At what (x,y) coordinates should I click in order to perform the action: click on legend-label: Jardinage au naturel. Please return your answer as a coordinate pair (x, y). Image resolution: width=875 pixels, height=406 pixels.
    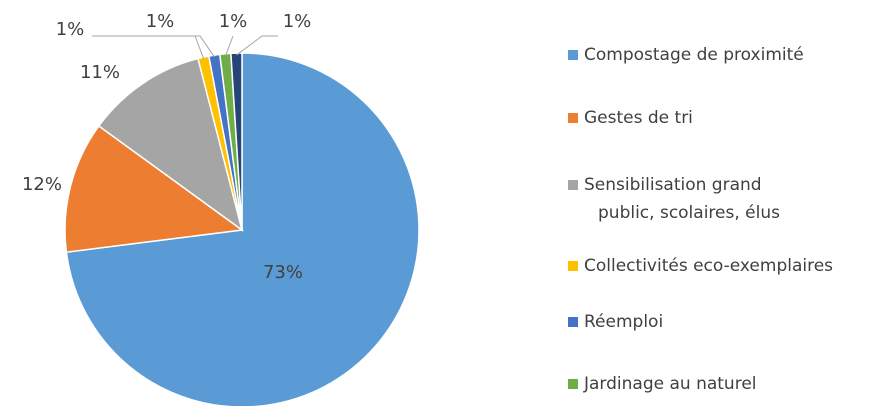
    Looking at the image, I should click on (670, 384).